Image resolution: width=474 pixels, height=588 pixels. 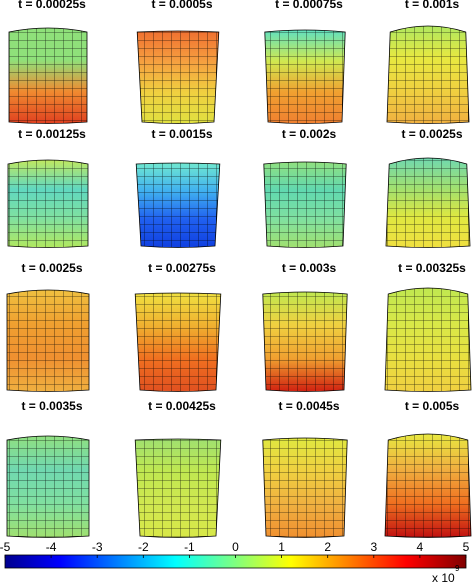 What do you see at coordinates (309, 5) in the screenshot?
I see `panel-title: t = 0.00075s` at bounding box center [309, 5].